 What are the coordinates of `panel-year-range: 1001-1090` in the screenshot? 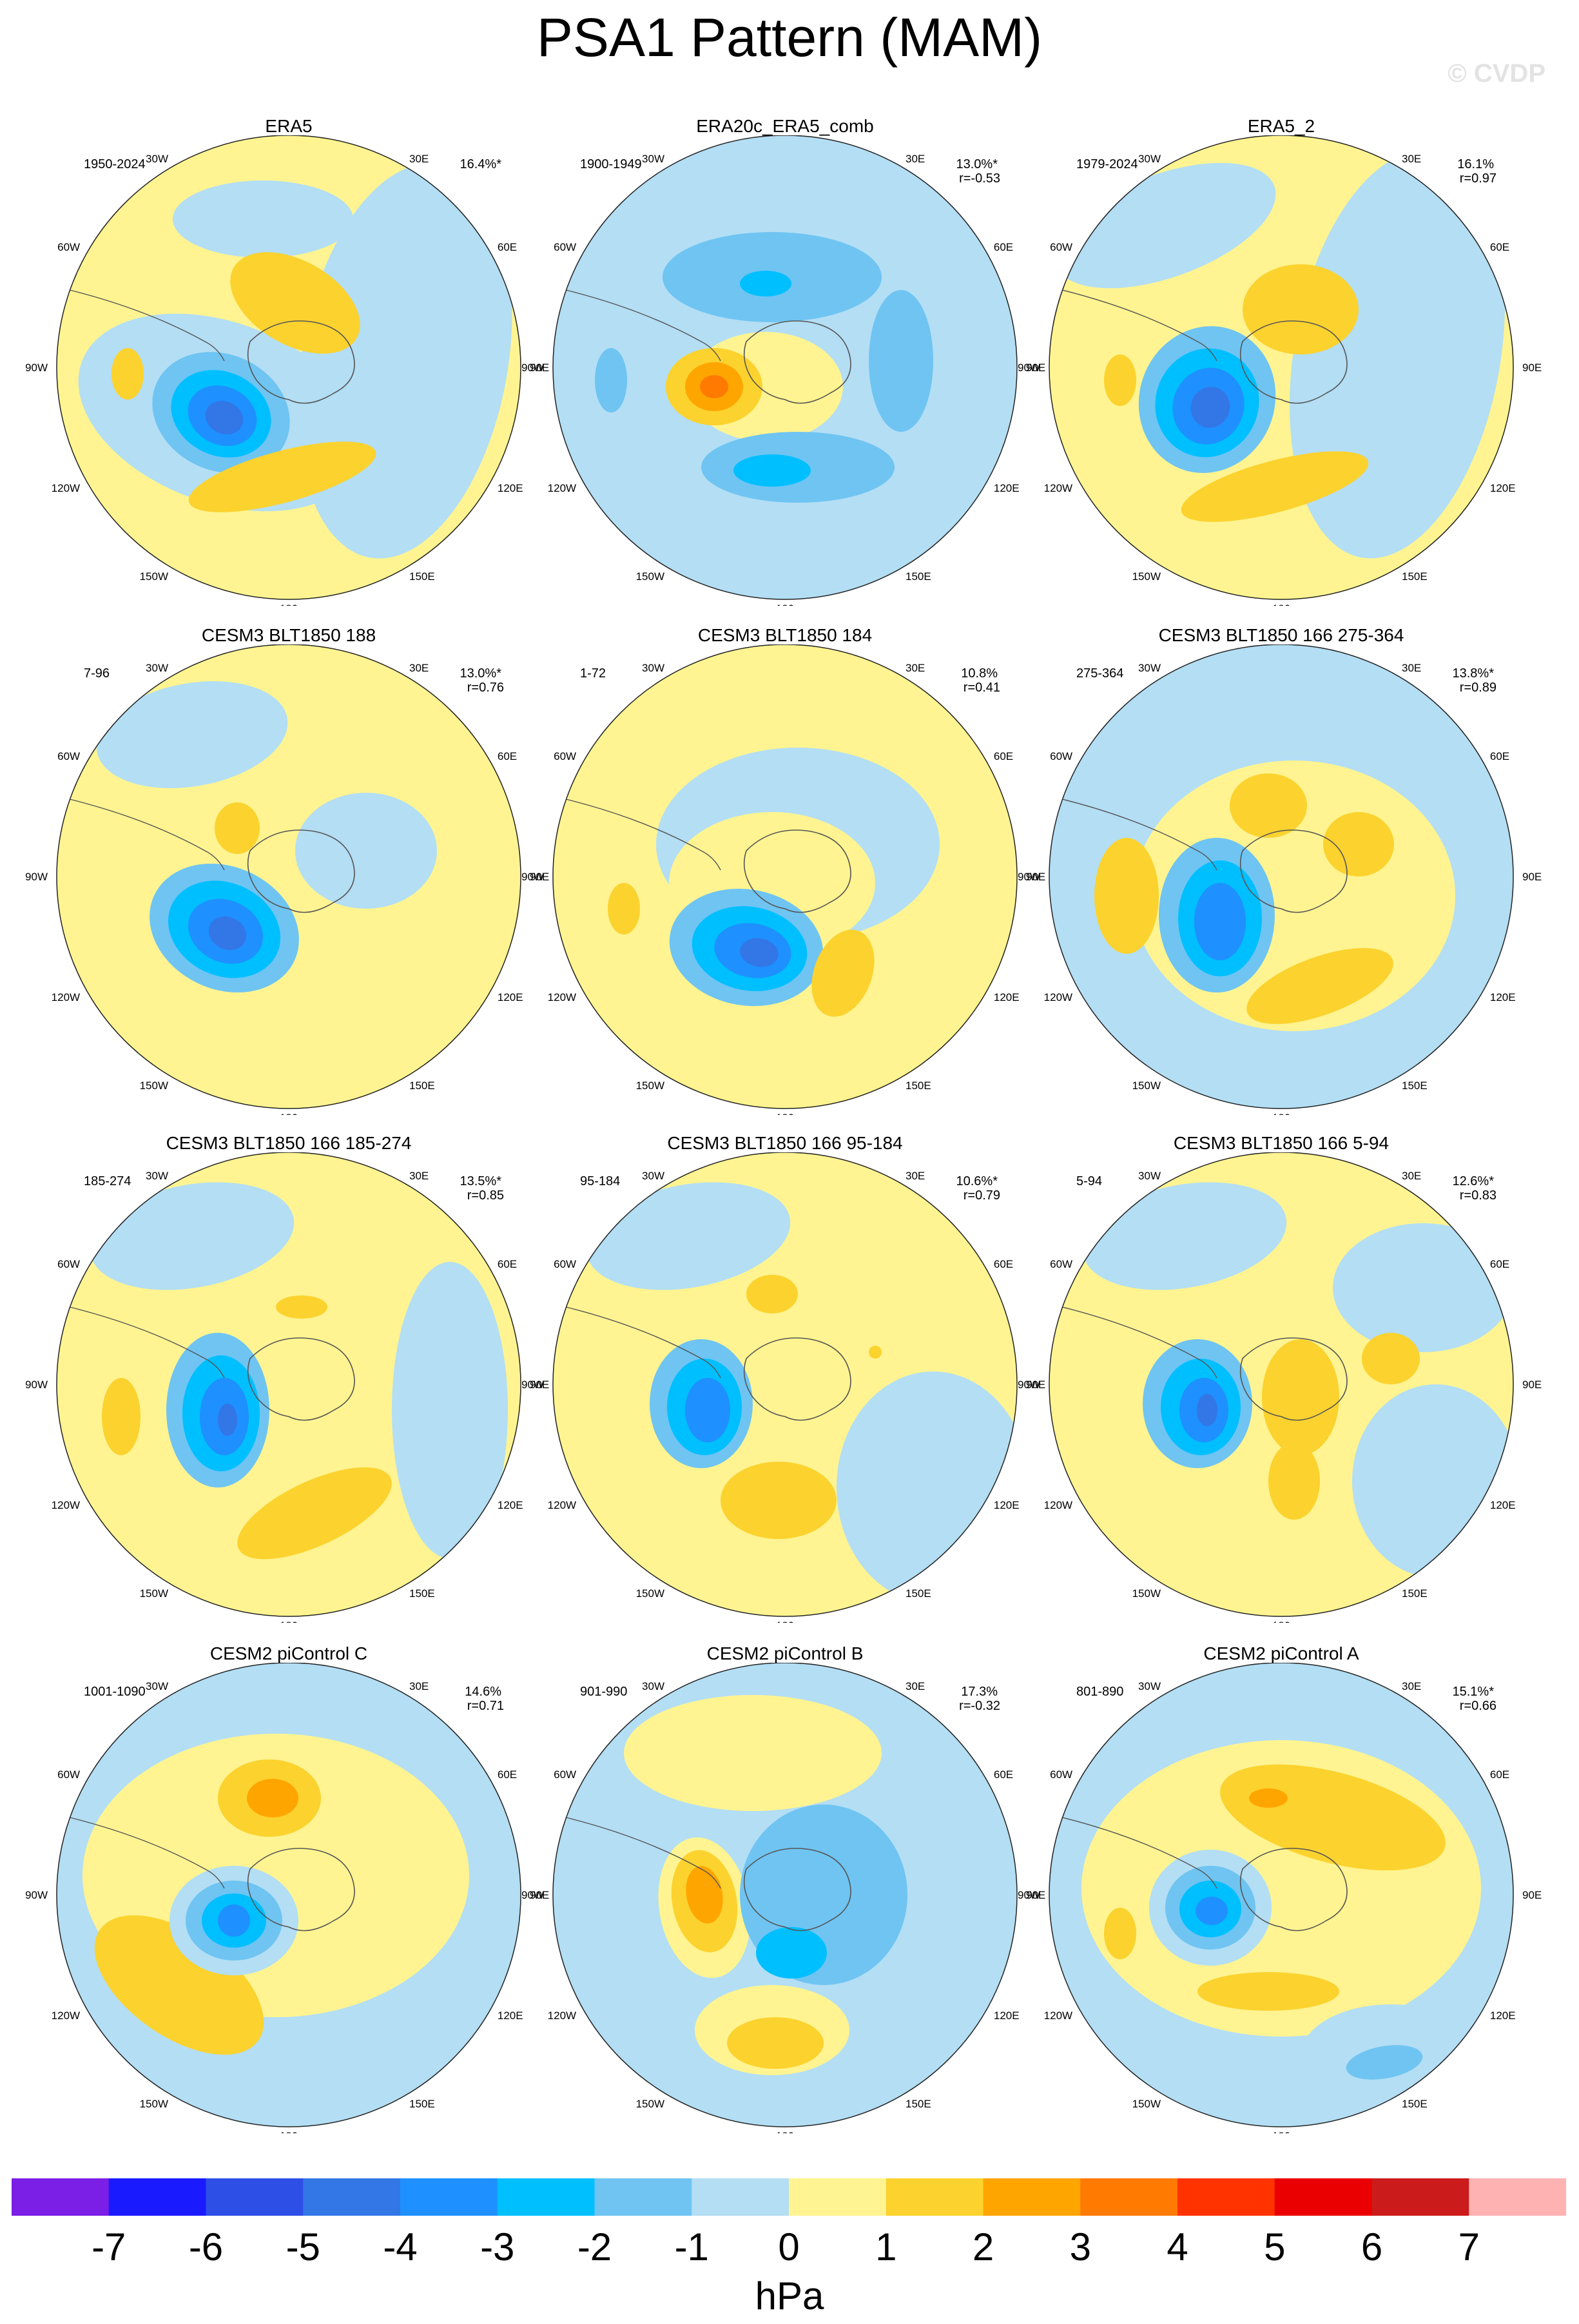 It's located at (115, 1692).